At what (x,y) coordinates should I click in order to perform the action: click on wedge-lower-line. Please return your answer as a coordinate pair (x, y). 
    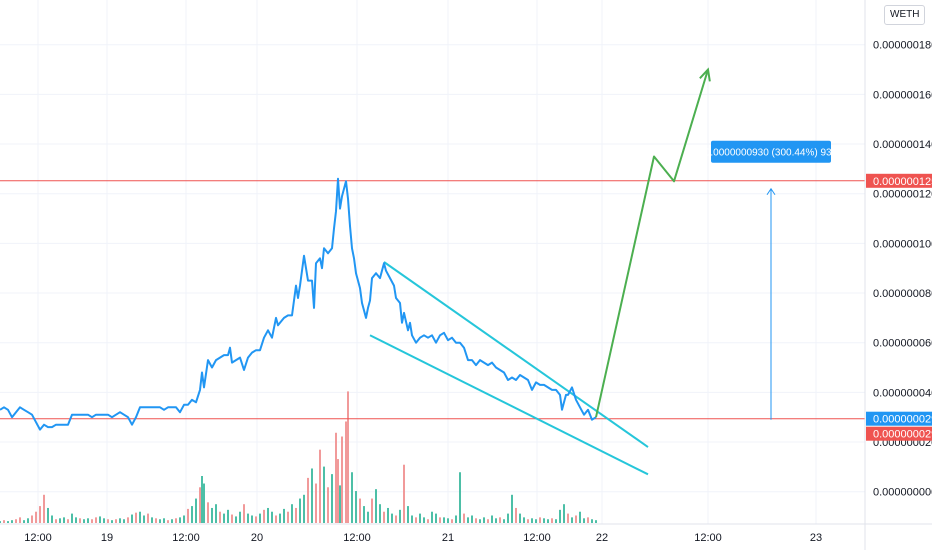
    Looking at the image, I should click on (509, 405).